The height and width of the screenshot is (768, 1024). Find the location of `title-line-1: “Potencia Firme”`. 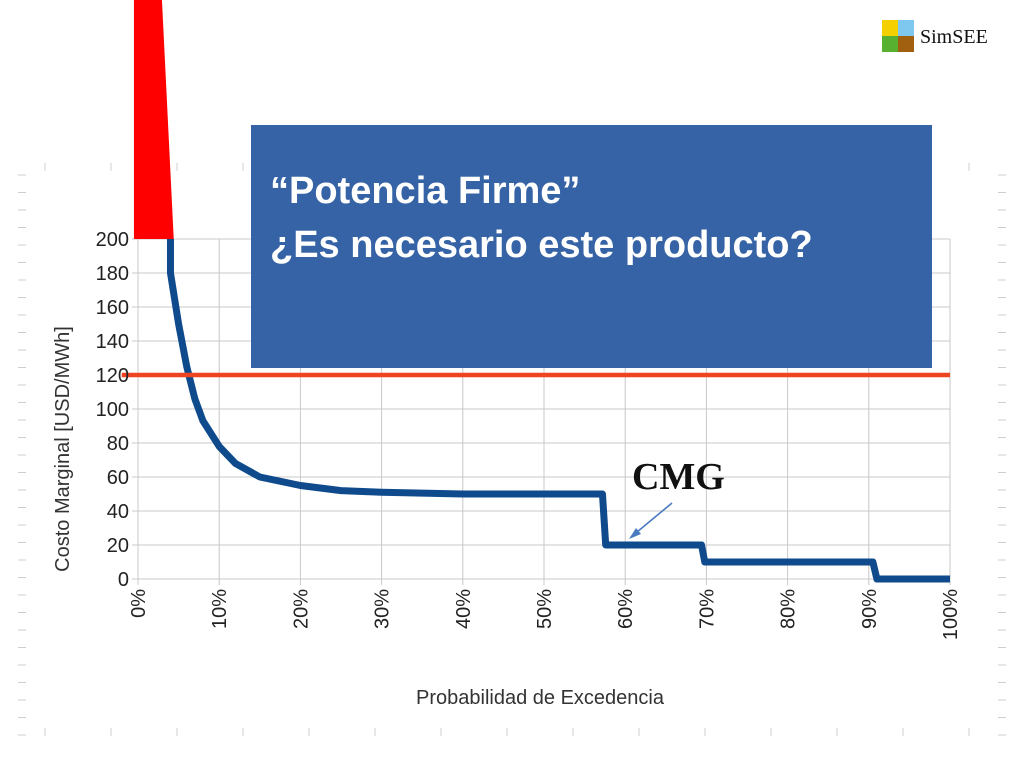

title-line-1: “Potencia Firme” is located at coordinates (425, 191).